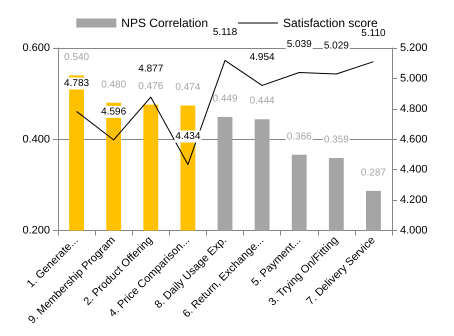 The width and height of the screenshot is (454, 336). I want to click on data-label: 0.444, so click(263, 101).